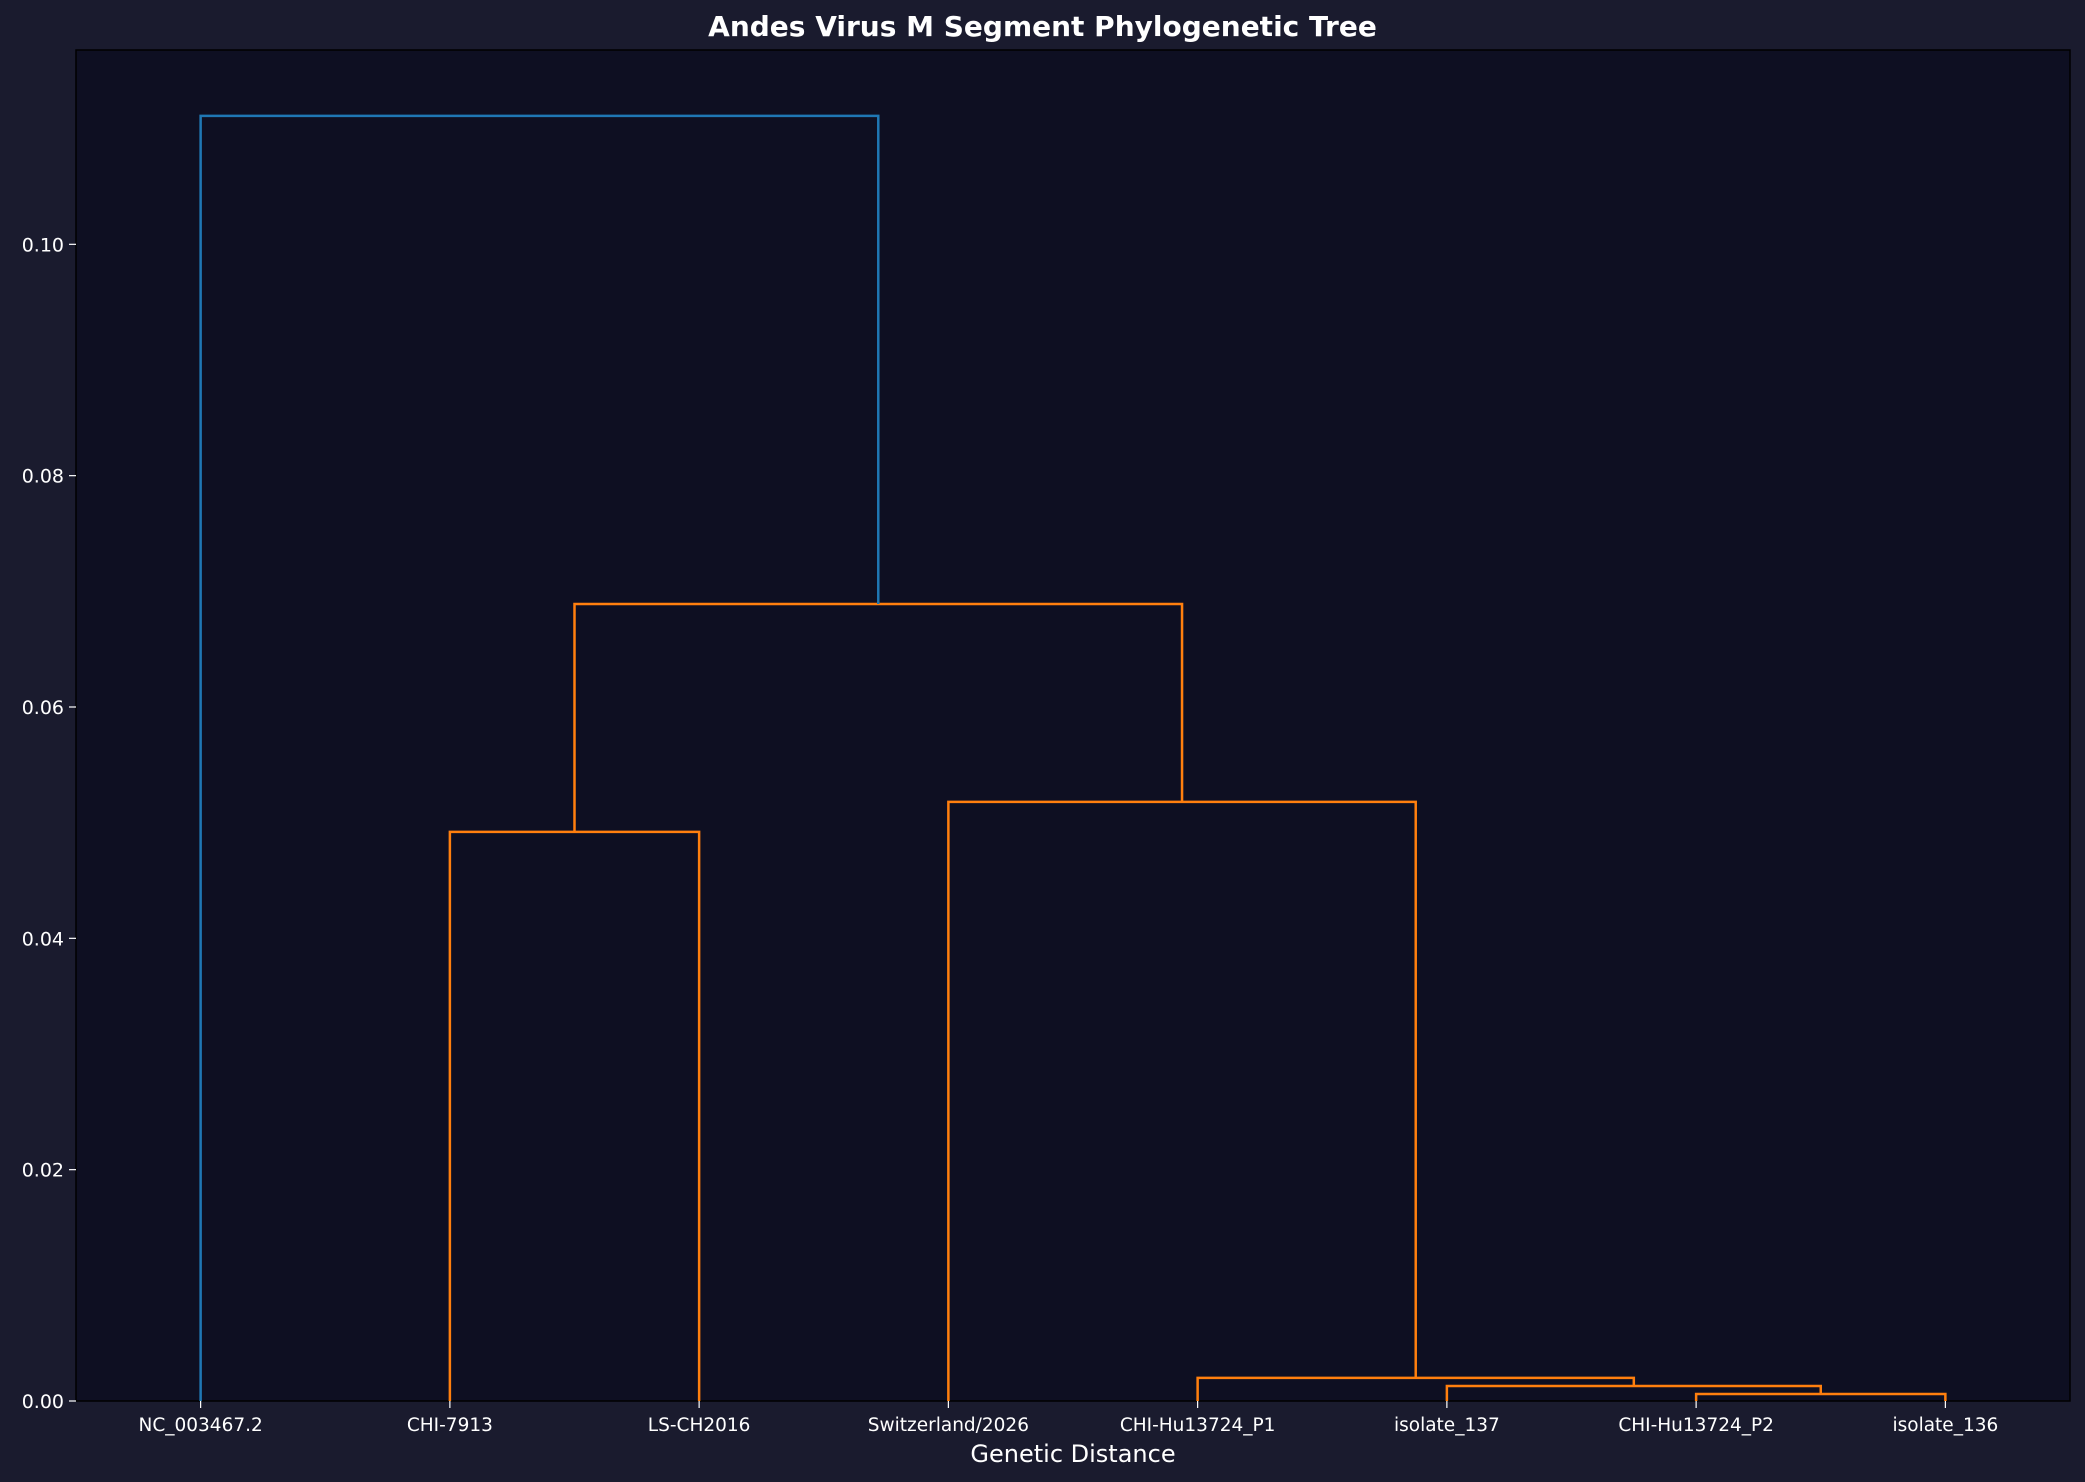  Describe the element at coordinates (948, 1425) in the screenshot. I see `leaf-label: Switzerland/2026` at that location.